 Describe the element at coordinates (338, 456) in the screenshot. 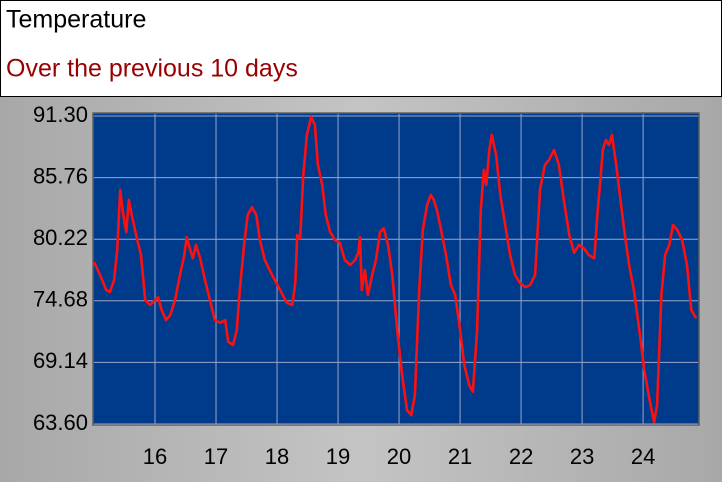

I see `x-tick-label: 19` at that location.